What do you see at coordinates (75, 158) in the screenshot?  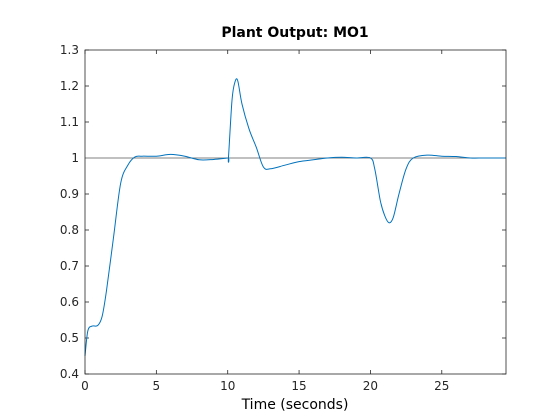 I see `y-tick-label: 1` at bounding box center [75, 158].